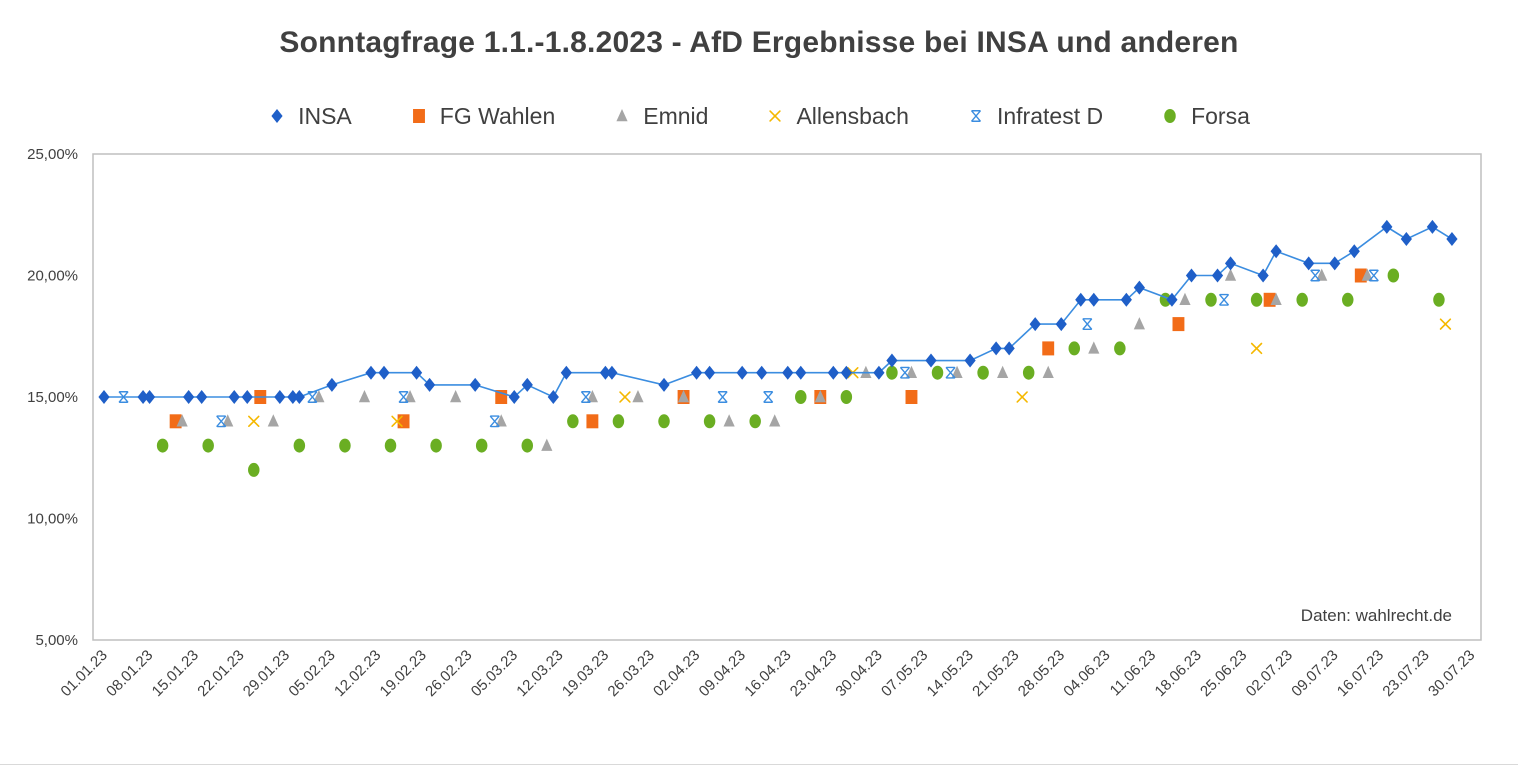 Image resolution: width=1518 pixels, height=770 pixels. I want to click on x-tick-label: 16.04.23, so click(767, 673).